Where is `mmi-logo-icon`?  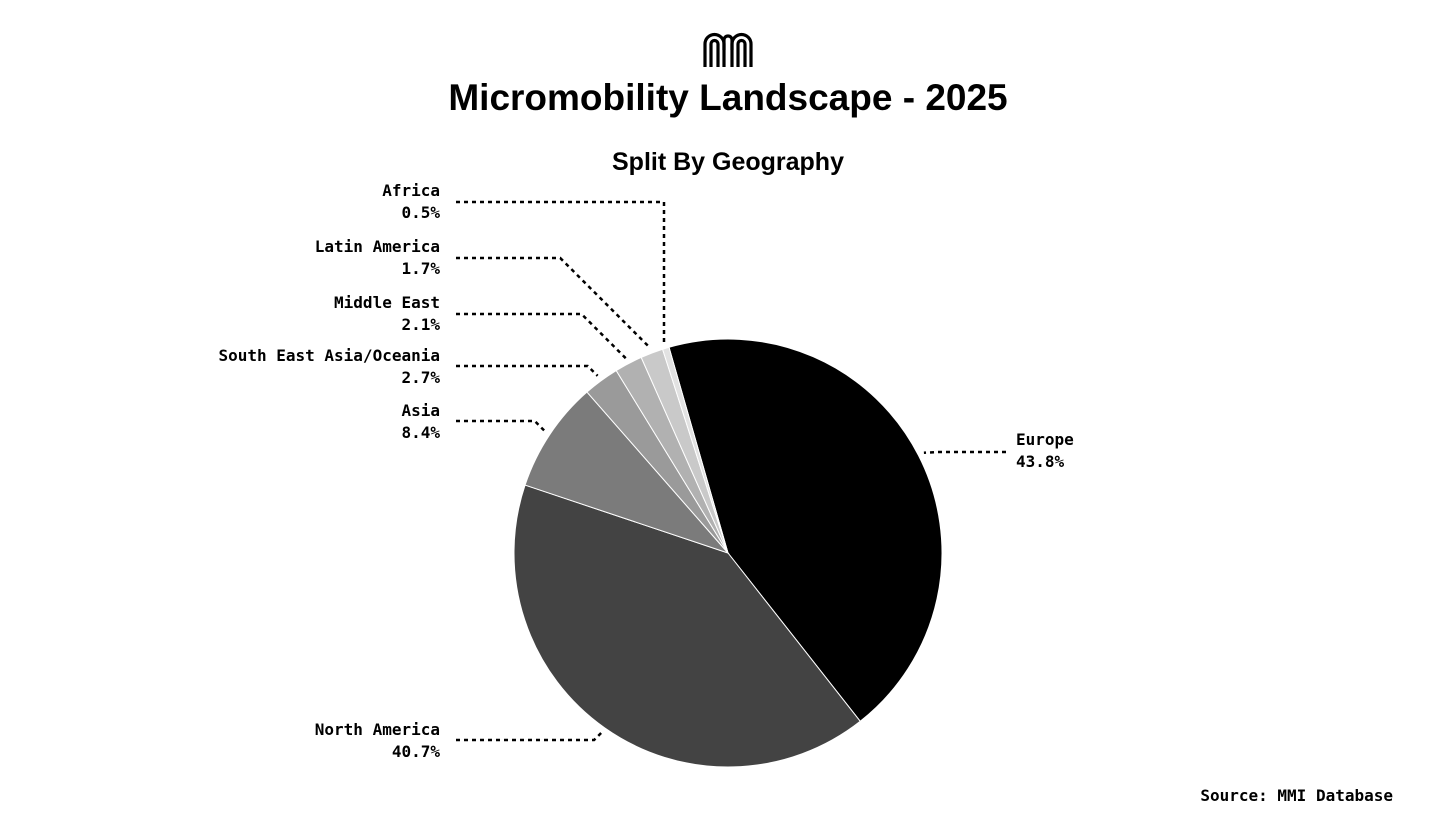
mmi-logo-icon is located at coordinates (728, 49).